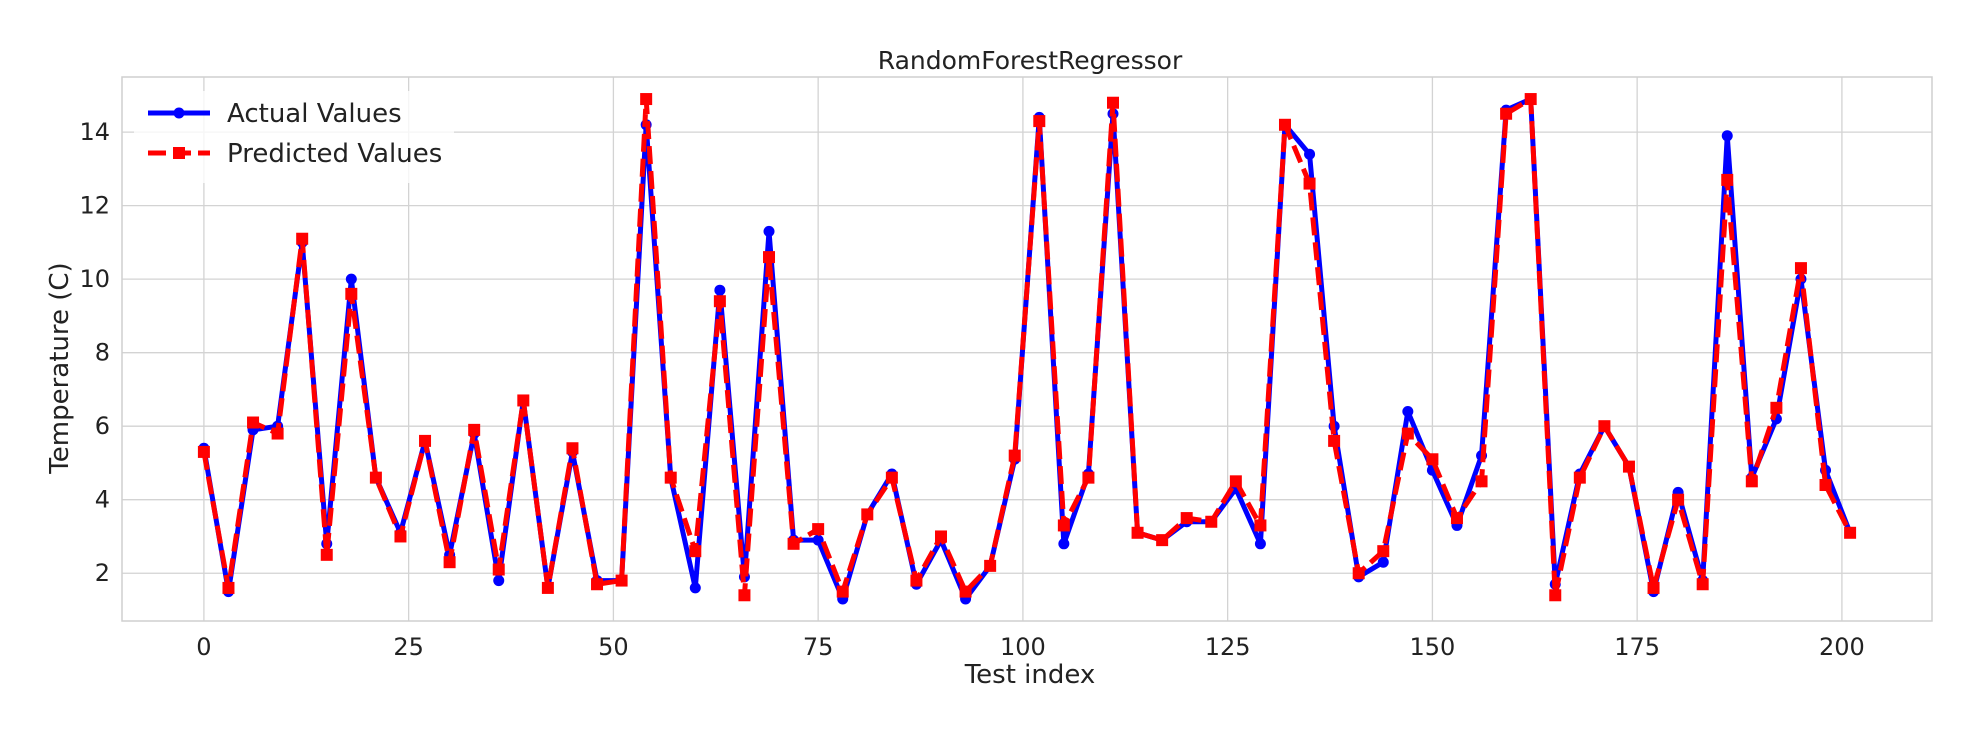 This screenshot has width=1972, height=740. Describe the element at coordinates (613, 647) in the screenshot. I see `x-tick-label: 50` at that location.